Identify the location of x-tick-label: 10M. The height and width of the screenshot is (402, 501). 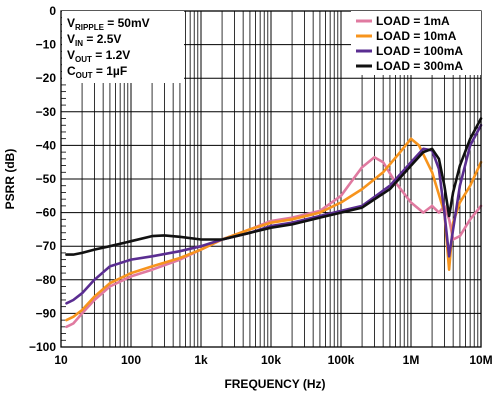
(480, 360).